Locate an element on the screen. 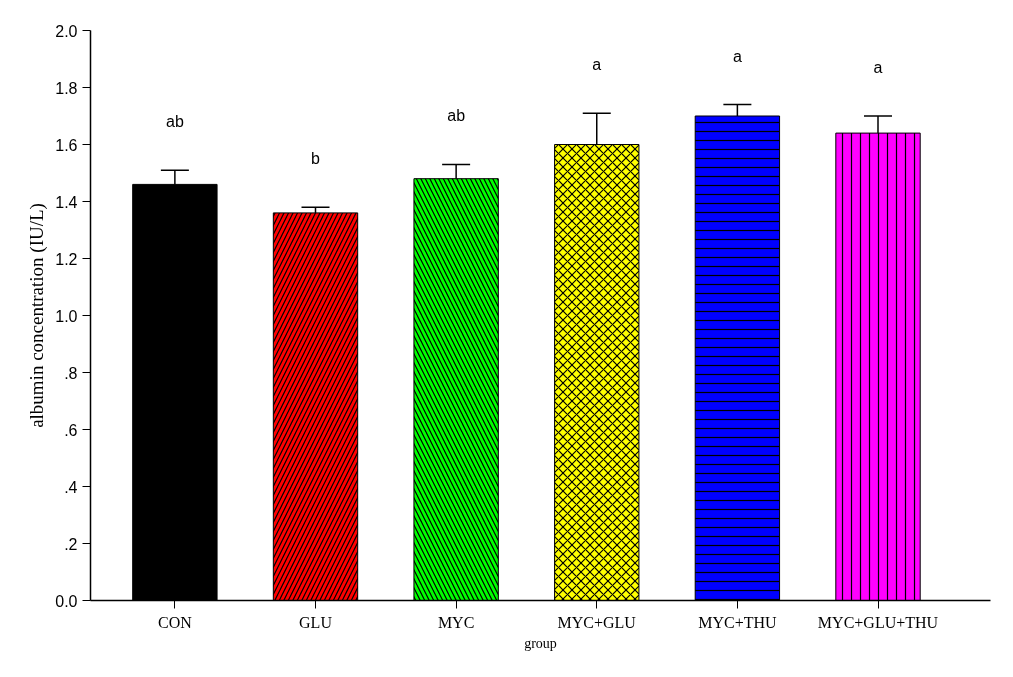  x-tick-label: MYC is located at coordinates (456, 622).